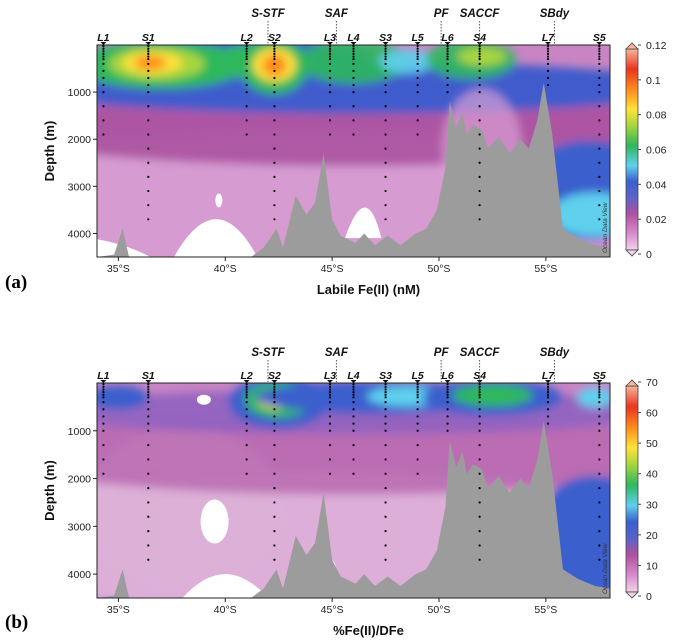 The width and height of the screenshot is (683, 644). Describe the element at coordinates (652, 444) in the screenshot. I see `colorbar-tick-label: 50` at that location.